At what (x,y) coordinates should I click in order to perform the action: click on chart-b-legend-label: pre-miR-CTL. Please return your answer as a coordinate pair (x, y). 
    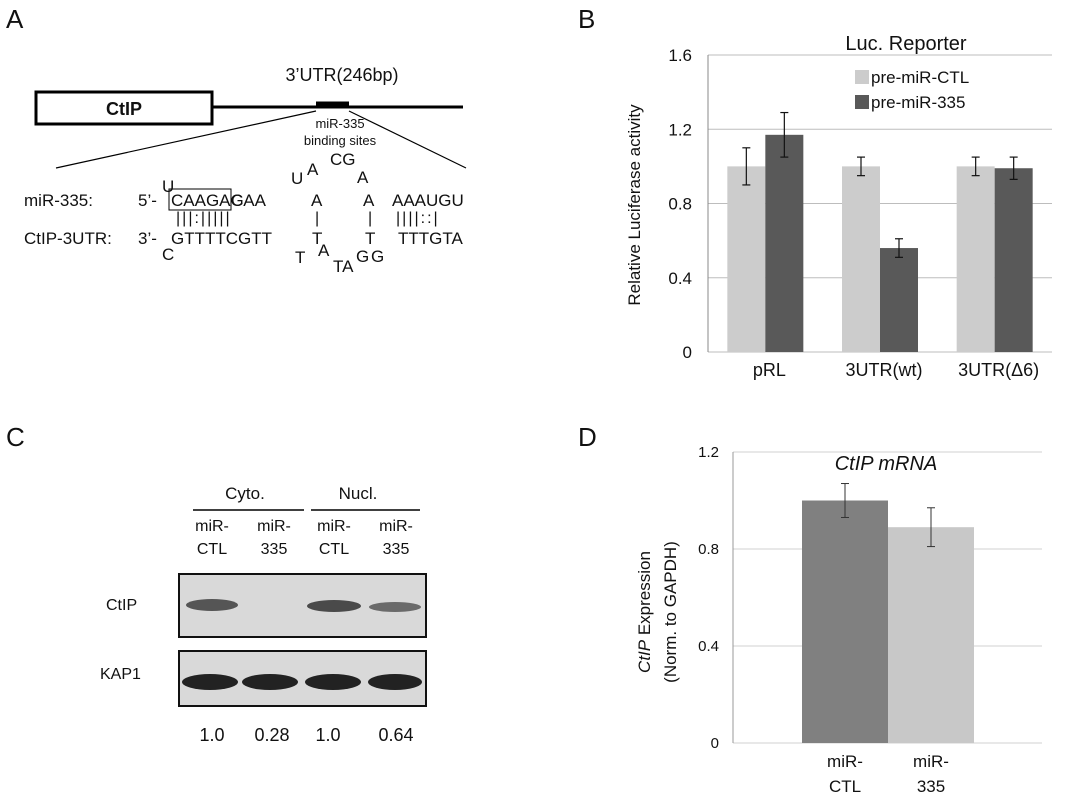
    Looking at the image, I should click on (920, 77).